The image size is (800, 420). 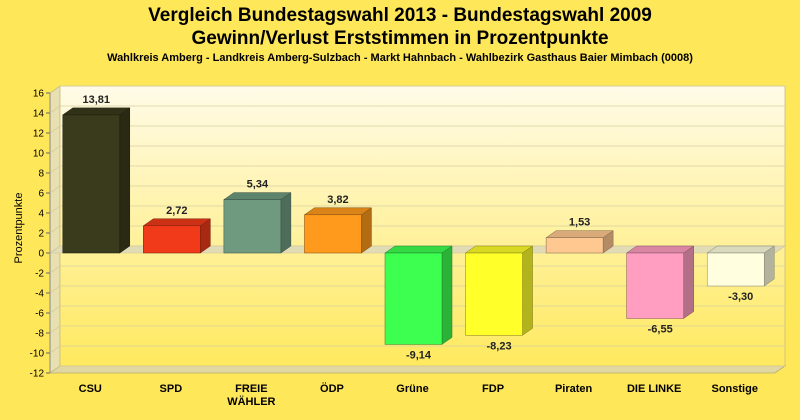 I want to click on category-label: FDP, so click(x=493, y=389).